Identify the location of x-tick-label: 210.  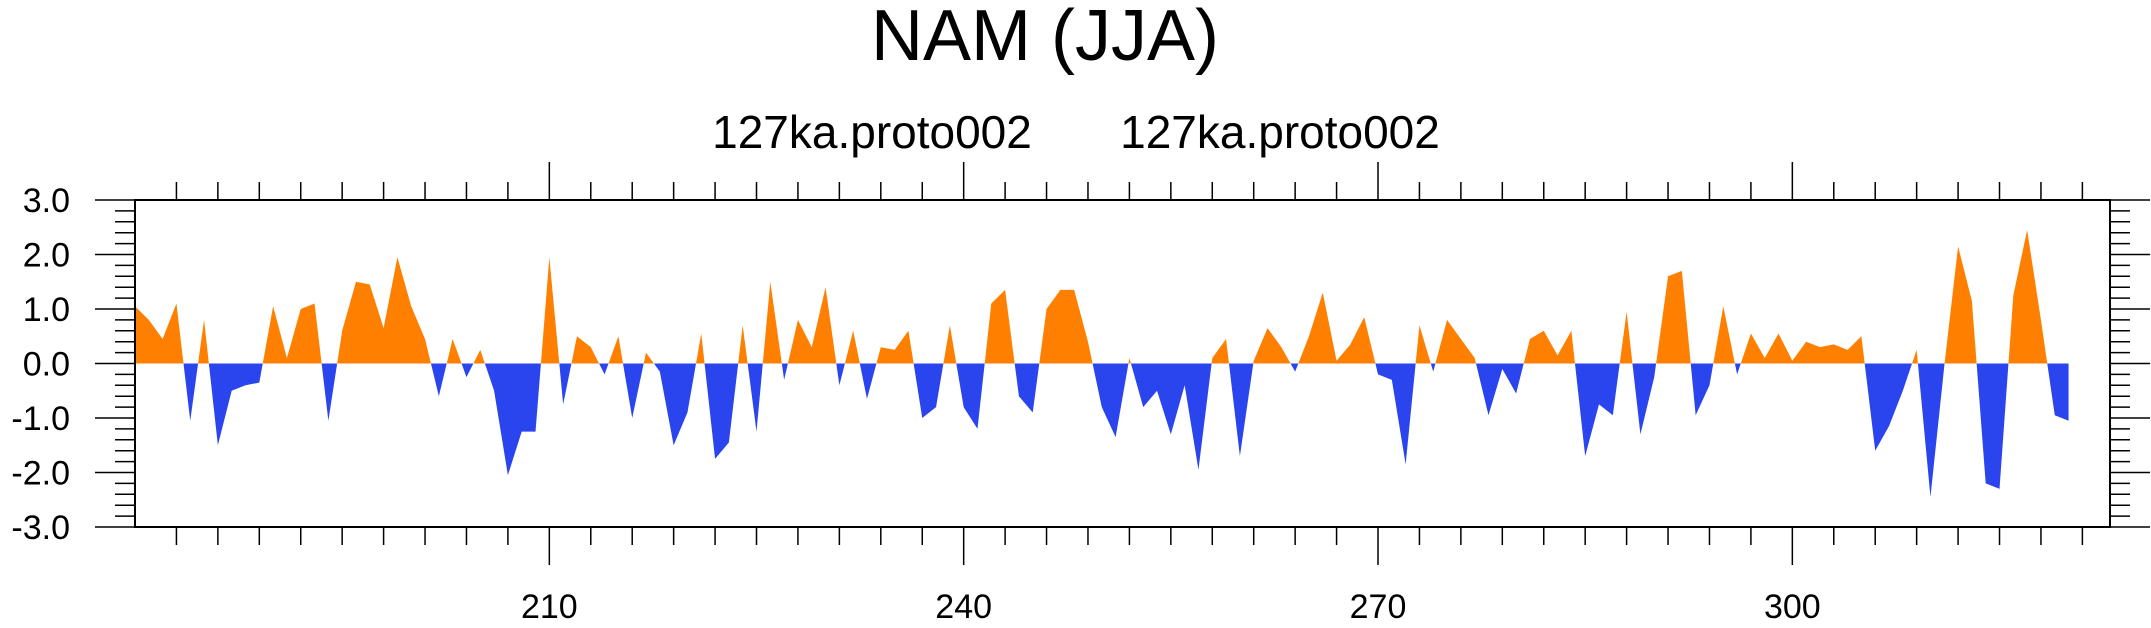
(549, 607).